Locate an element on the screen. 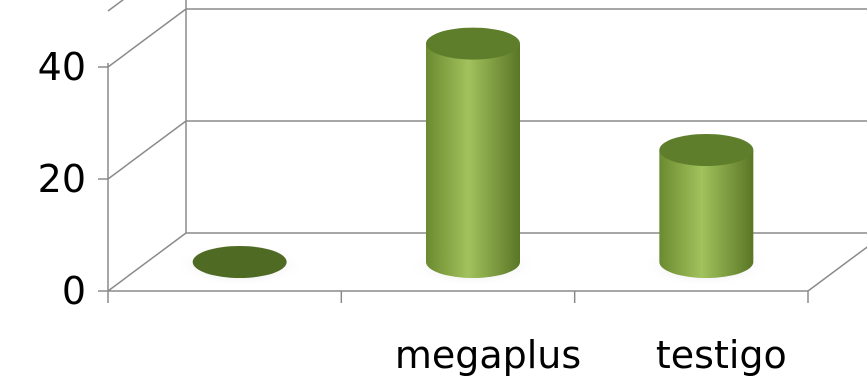 This screenshot has width=867, height=377. y-tick-label: 40 is located at coordinates (62, 67).